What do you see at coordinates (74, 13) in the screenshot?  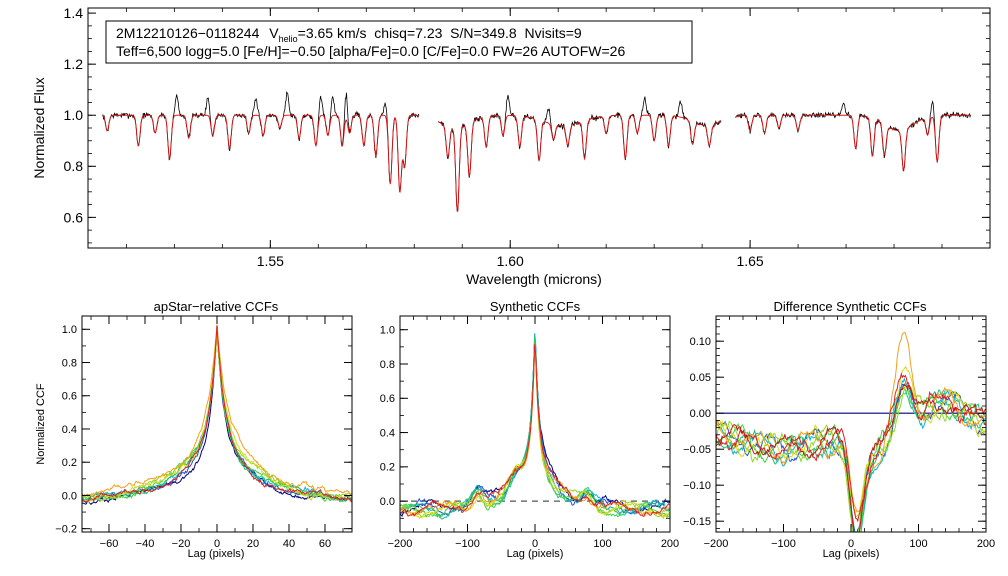 I see `y-tick-label: 1.4` at bounding box center [74, 13].